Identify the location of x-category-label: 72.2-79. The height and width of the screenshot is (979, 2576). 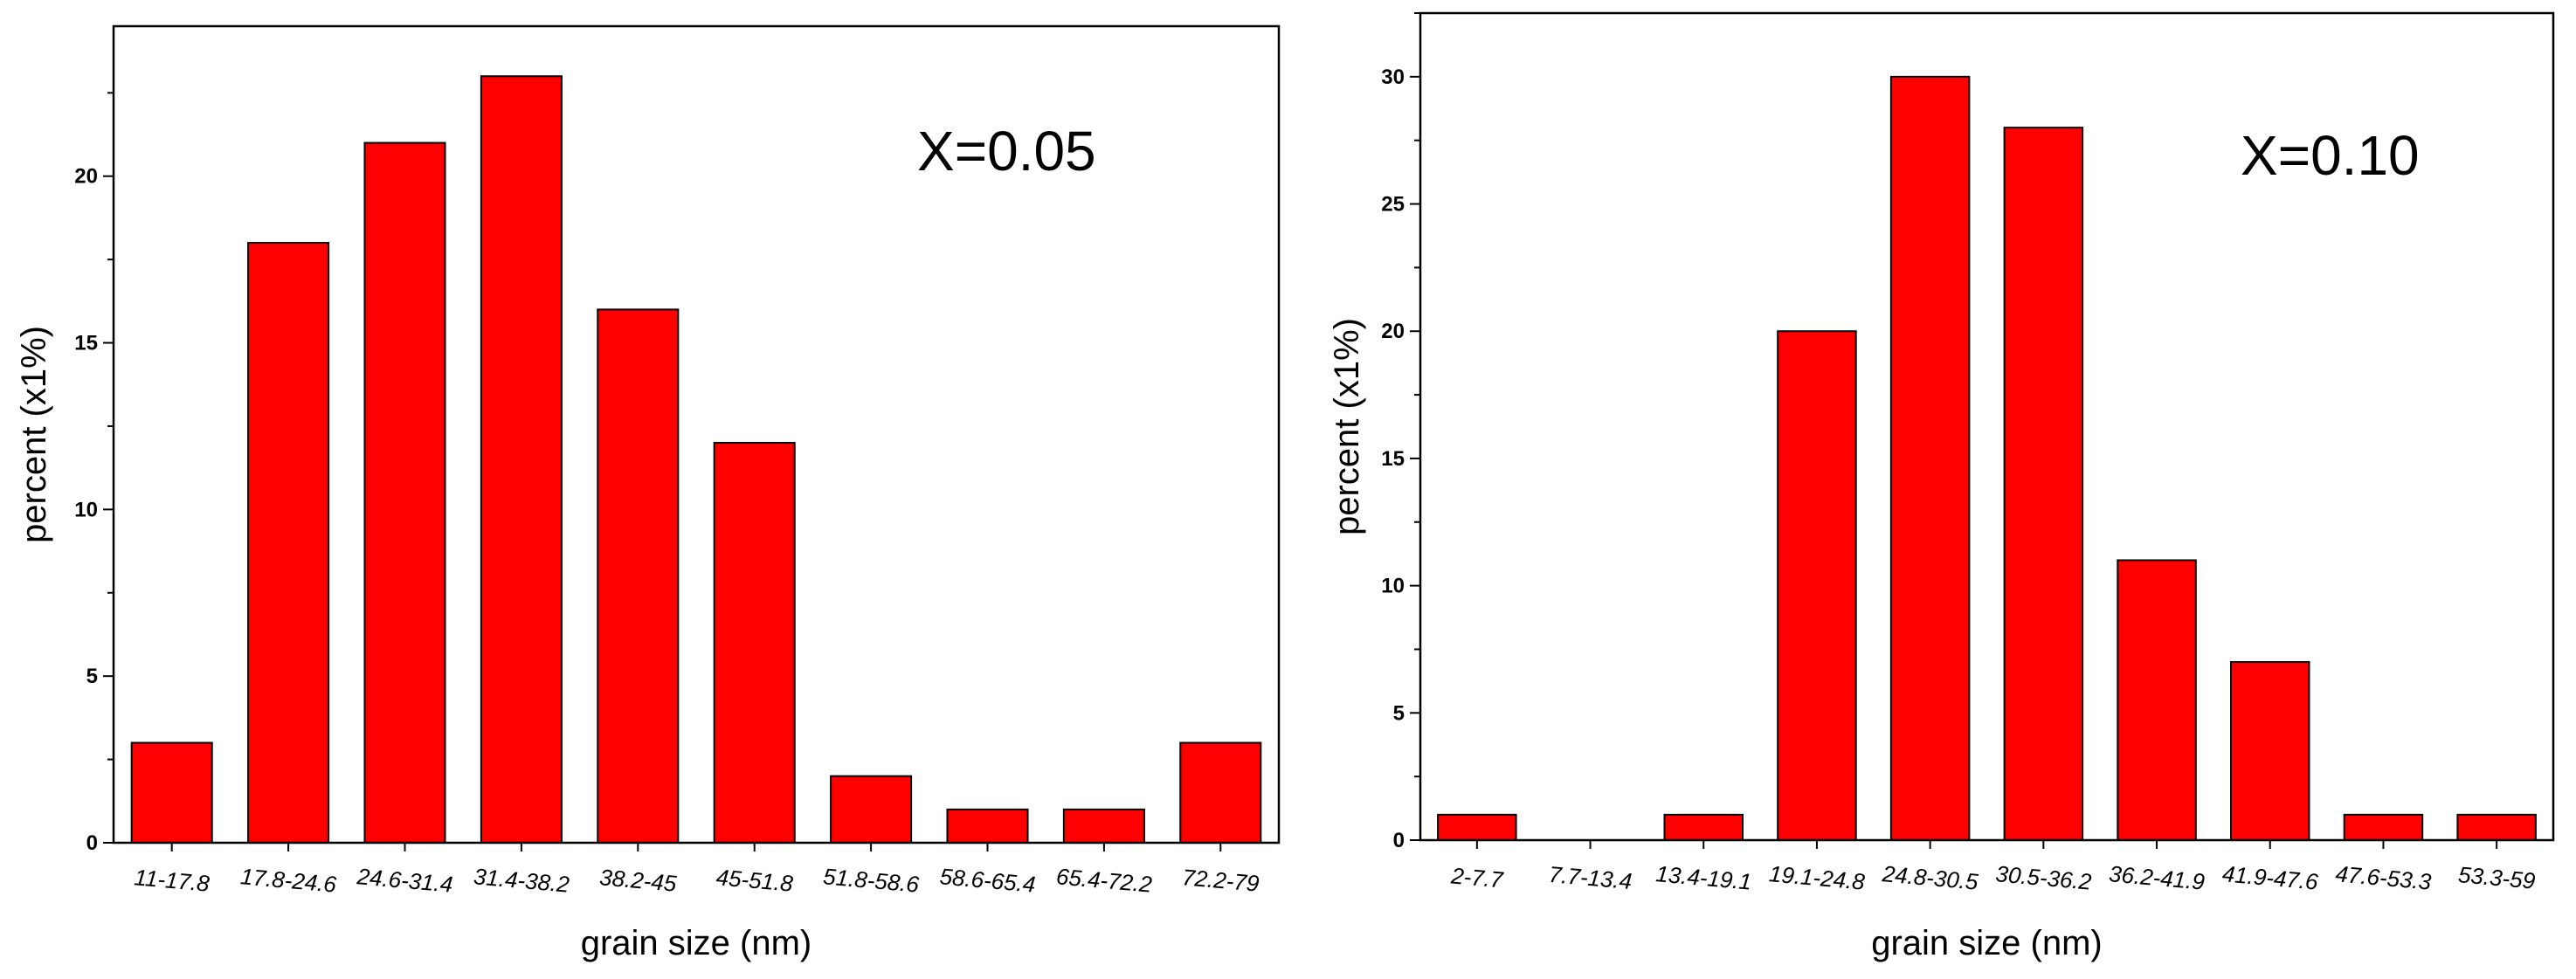
(1220, 880).